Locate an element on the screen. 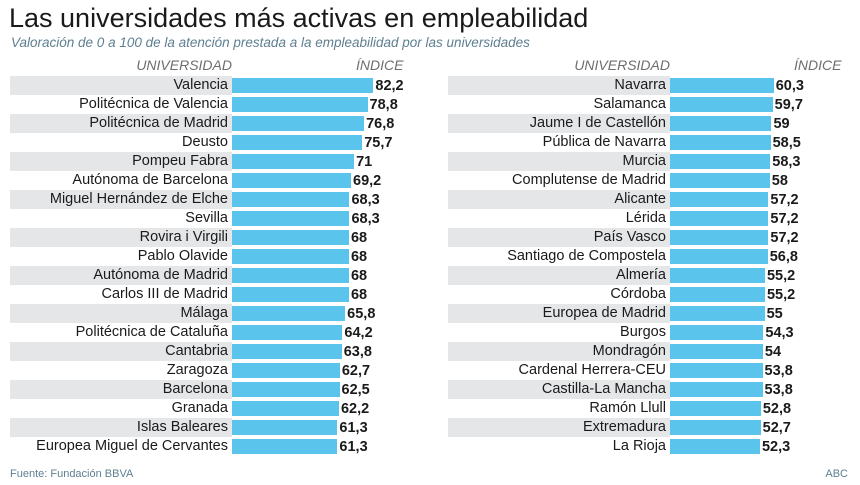 This screenshot has width=860, height=485. index-value-label: 78,8 is located at coordinates (383, 105).